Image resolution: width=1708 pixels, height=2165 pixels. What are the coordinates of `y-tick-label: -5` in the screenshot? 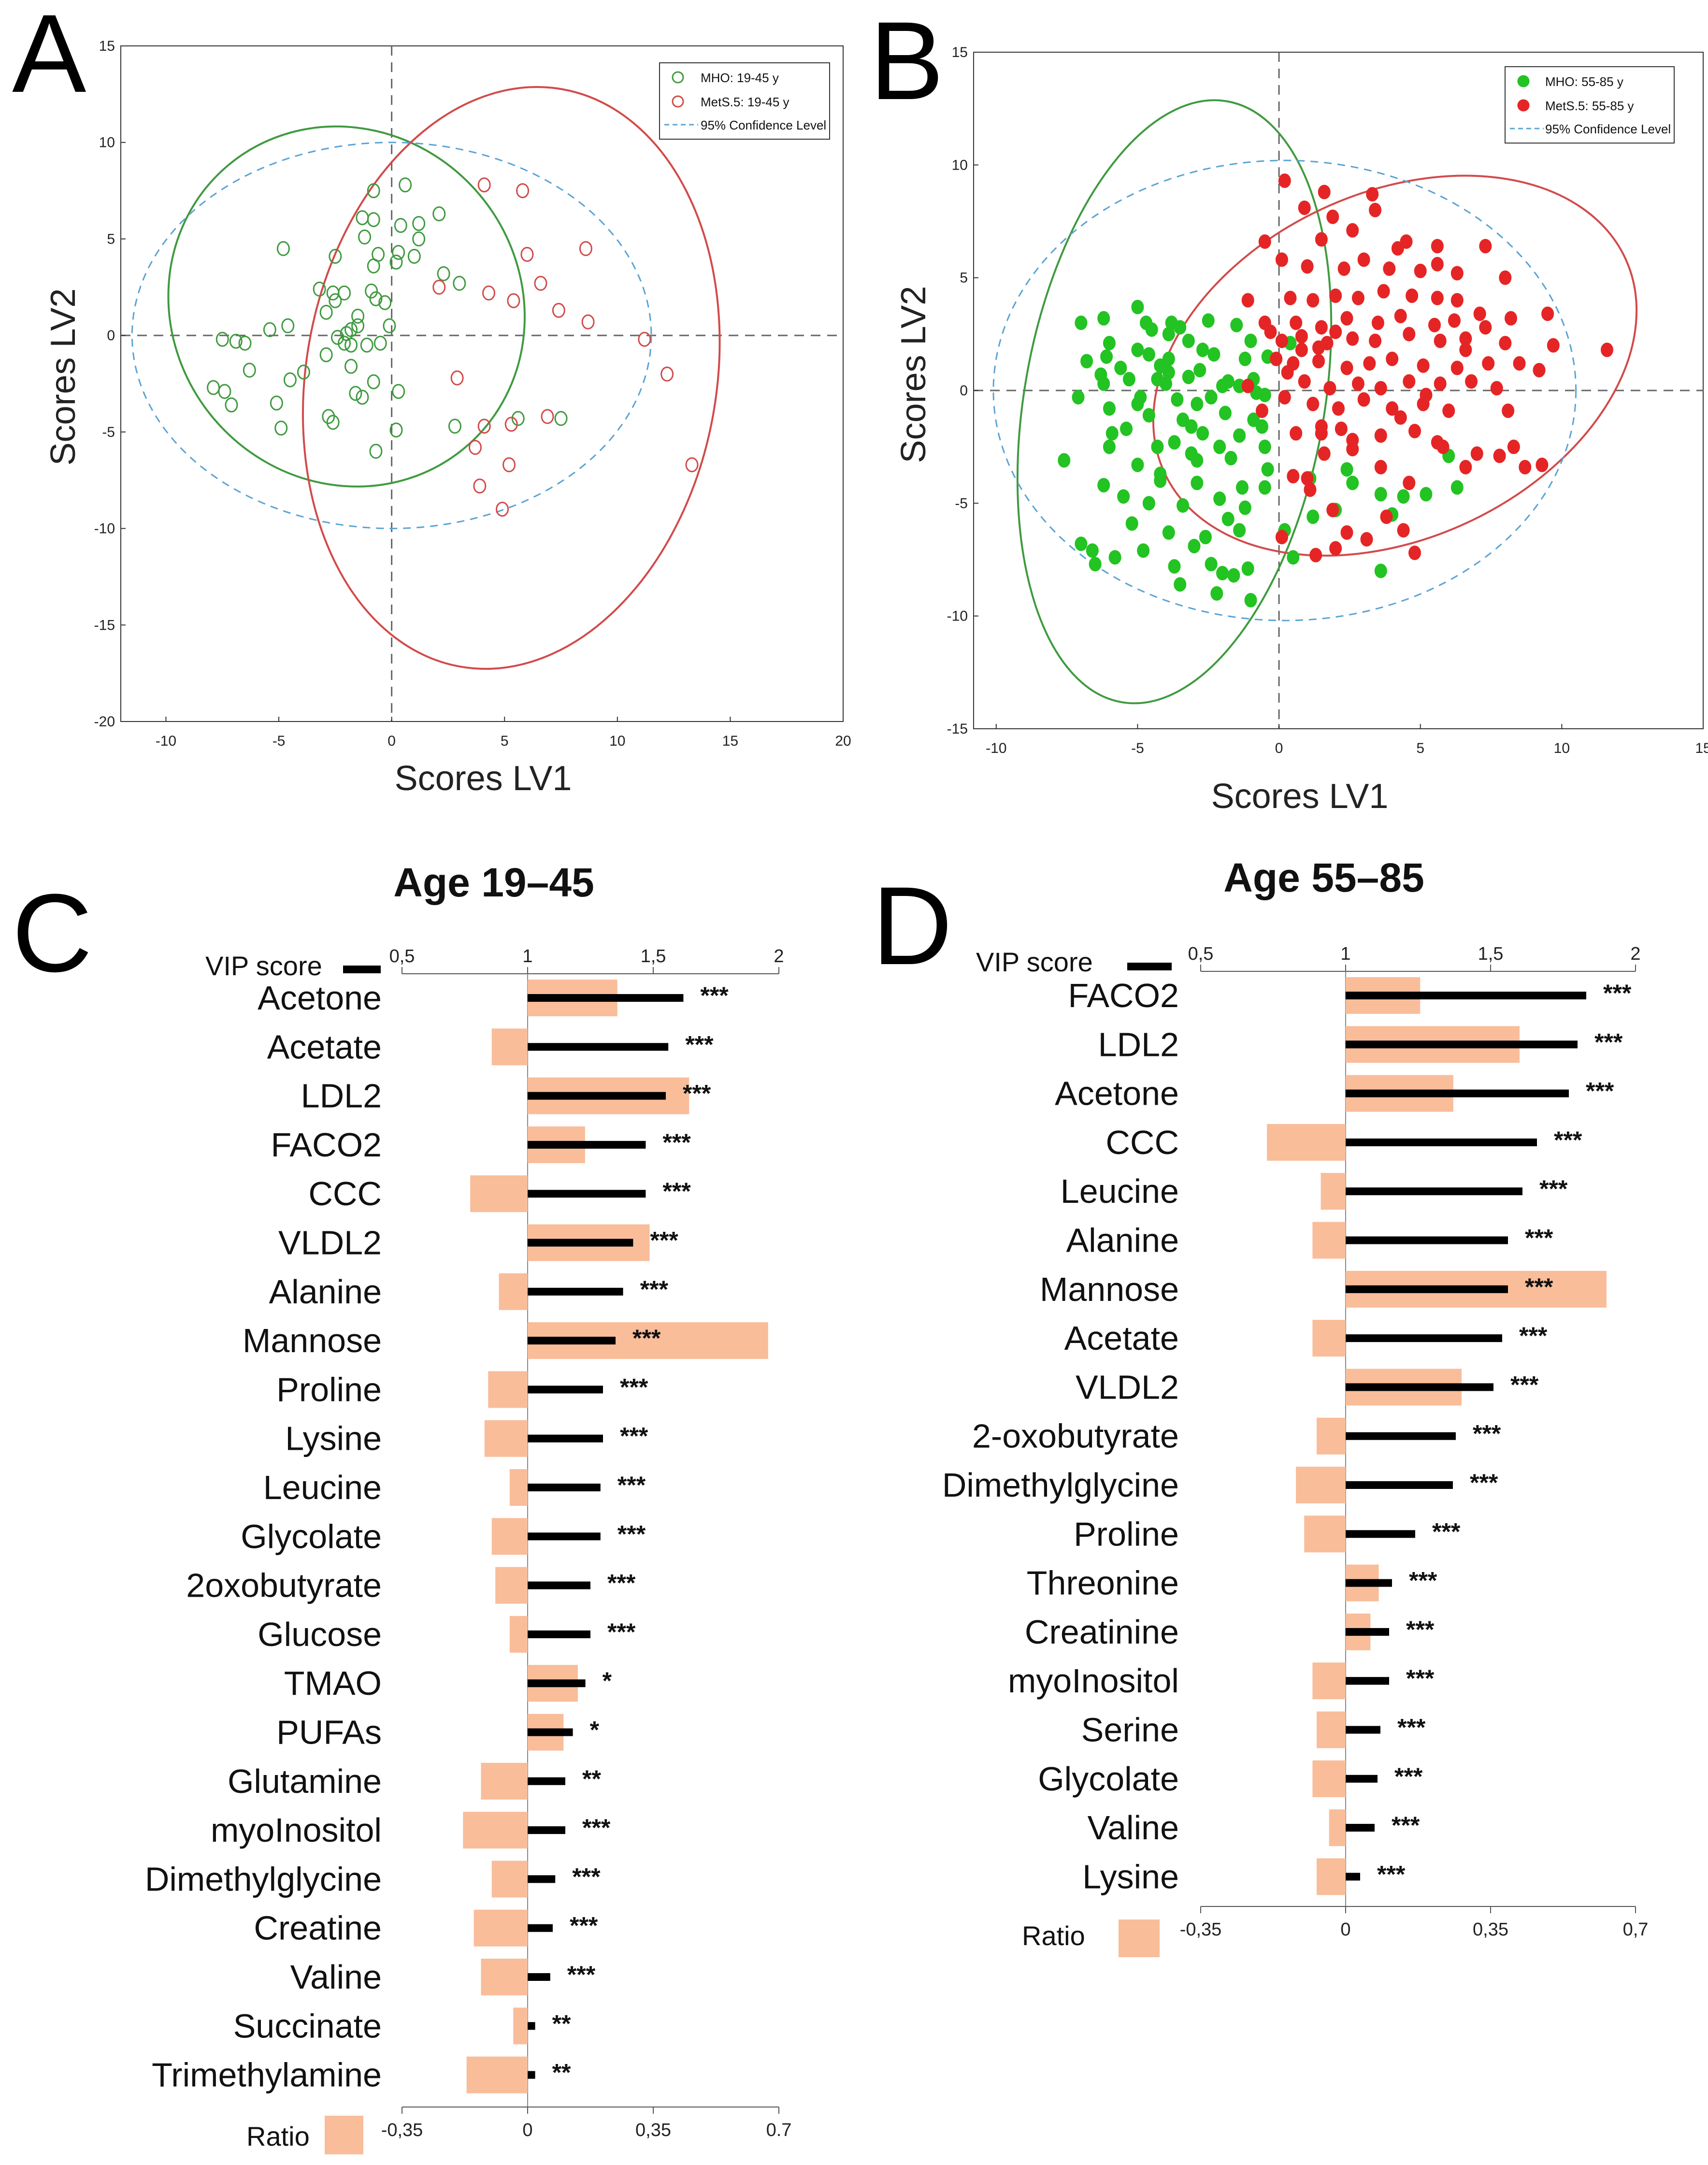 It's located at (961, 503).